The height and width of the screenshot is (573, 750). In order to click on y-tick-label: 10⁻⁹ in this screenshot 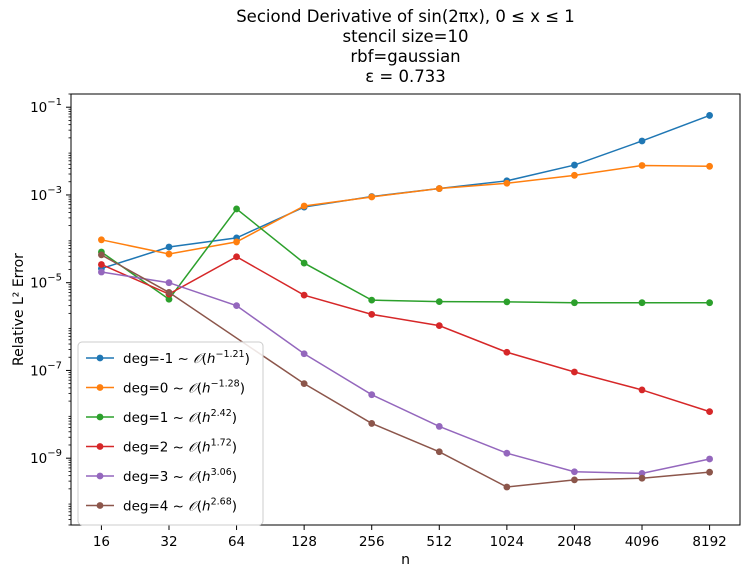, I will do `click(46, 457)`.